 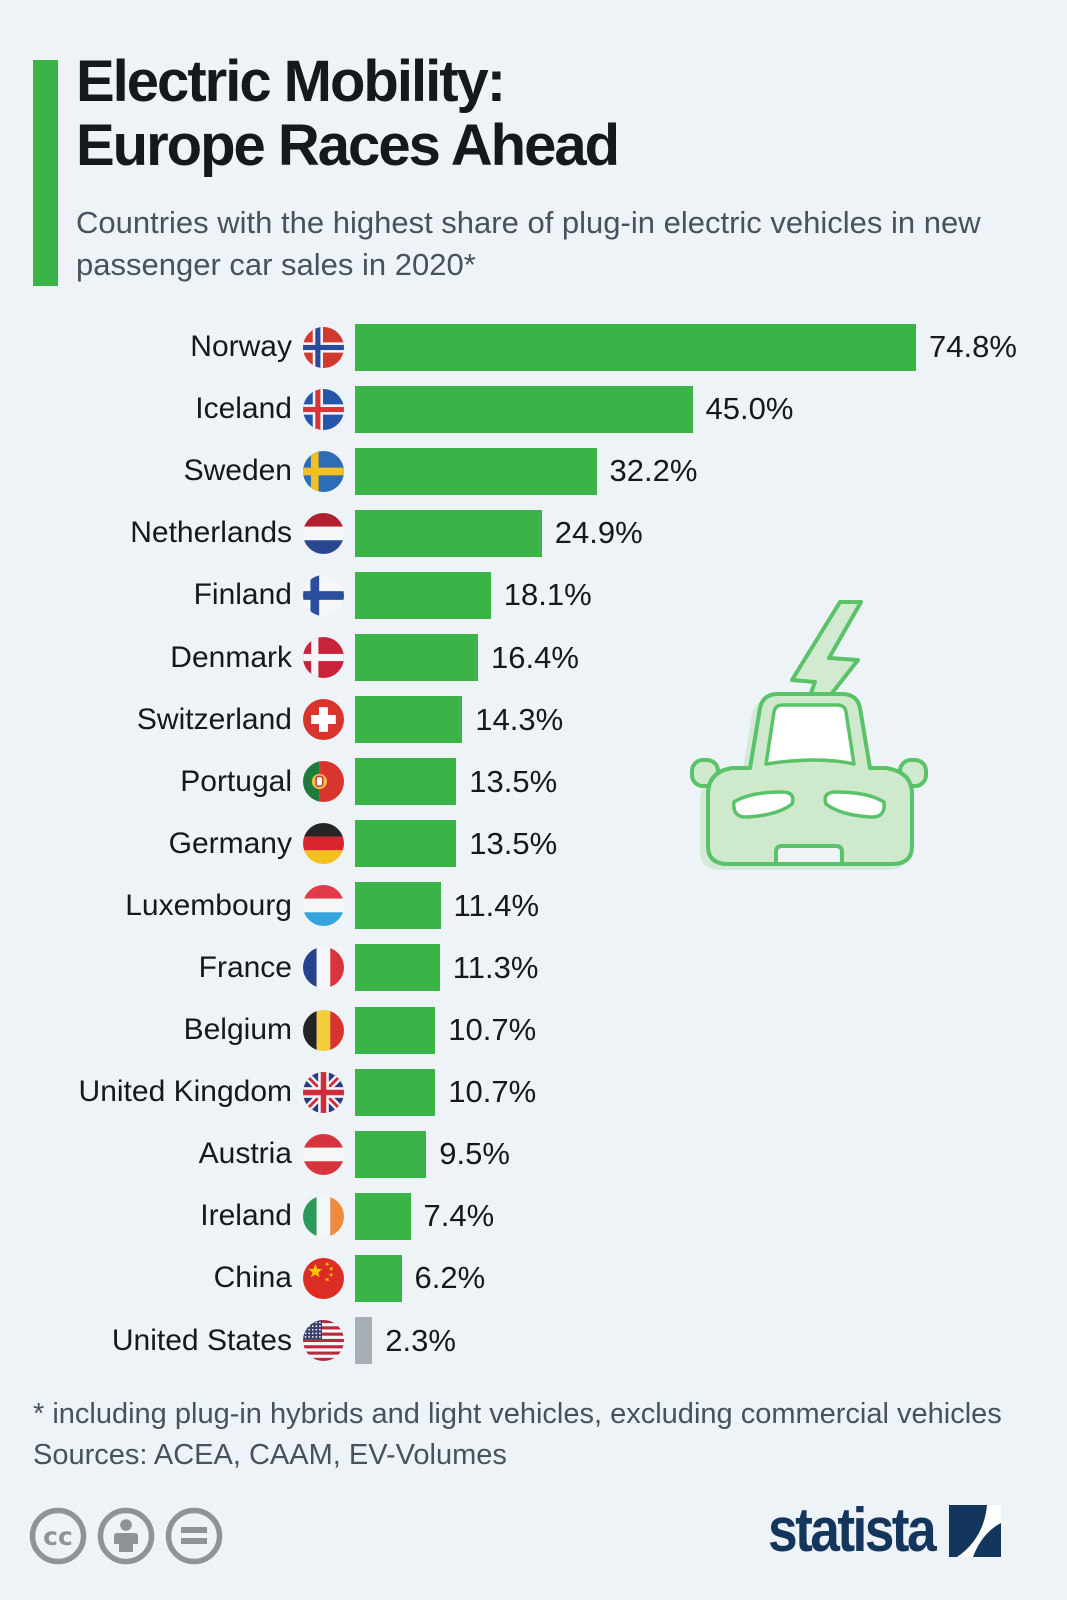 I want to click on chart-row: France 11.3%, so click(x=533, y=968).